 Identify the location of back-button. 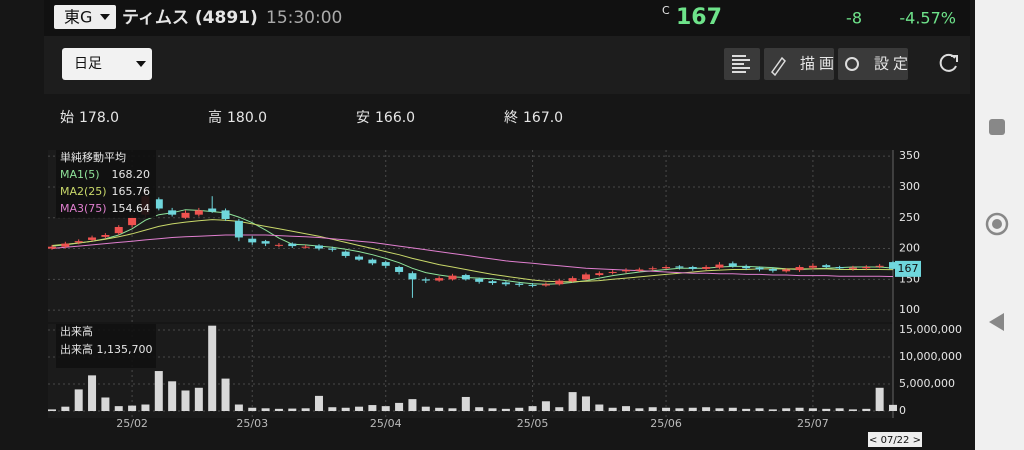
(996, 322).